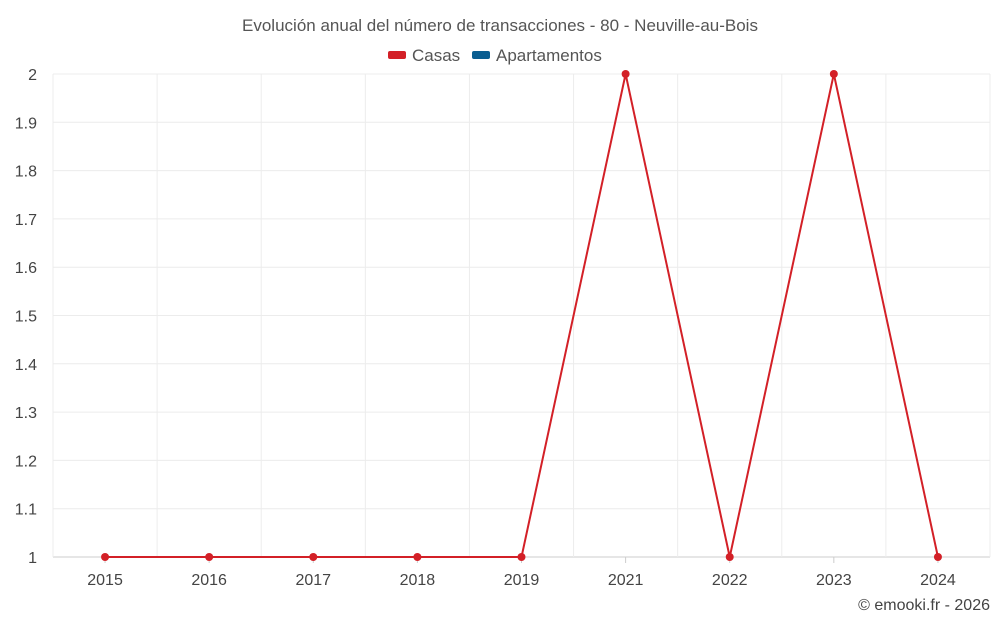 This screenshot has height=630, width=1000. Describe the element at coordinates (26, 413) in the screenshot. I see `y-tick-label: 1.3` at that location.